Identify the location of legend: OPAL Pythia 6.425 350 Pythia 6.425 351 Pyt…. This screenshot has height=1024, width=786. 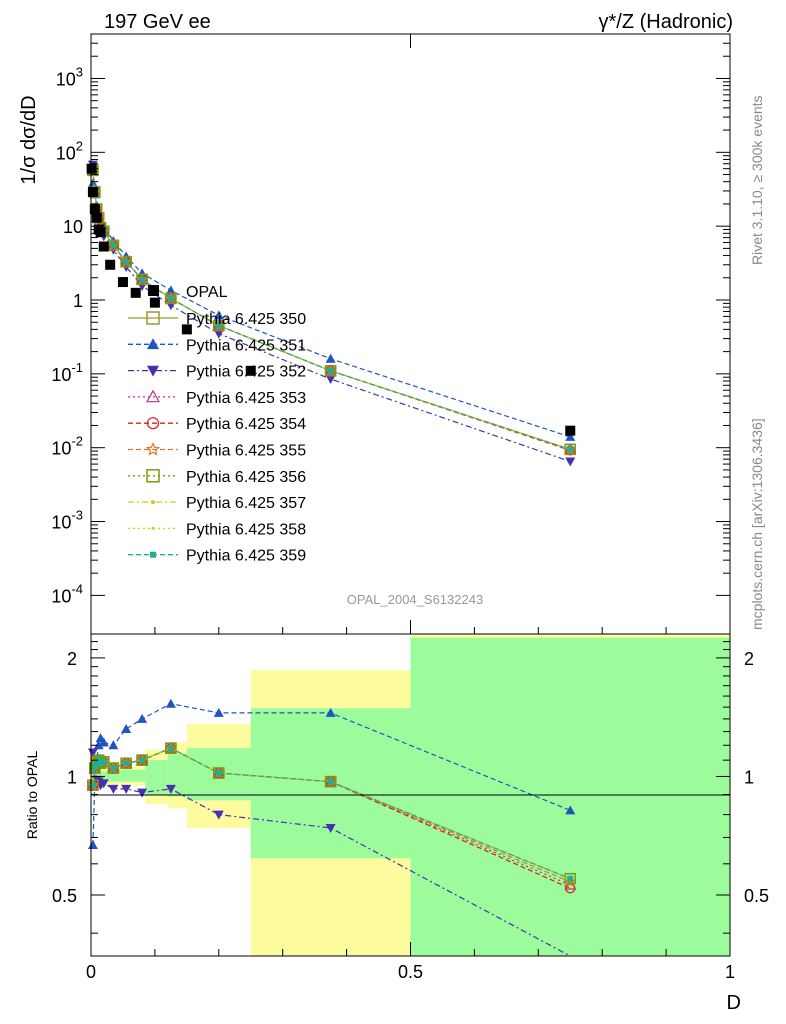
(217, 424).